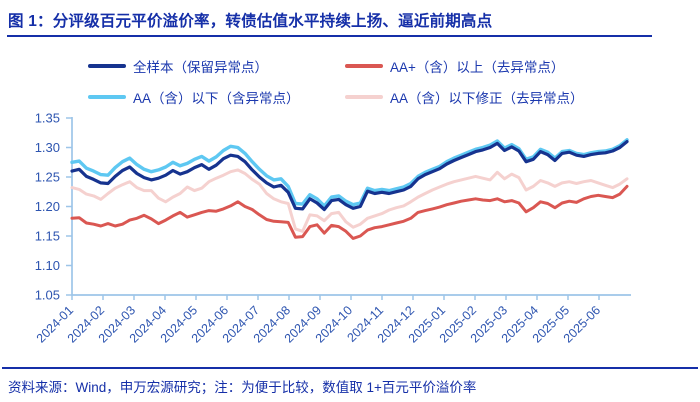  What do you see at coordinates (47, 147) in the screenshot?
I see `svg-text: 1.30` at bounding box center [47, 147].